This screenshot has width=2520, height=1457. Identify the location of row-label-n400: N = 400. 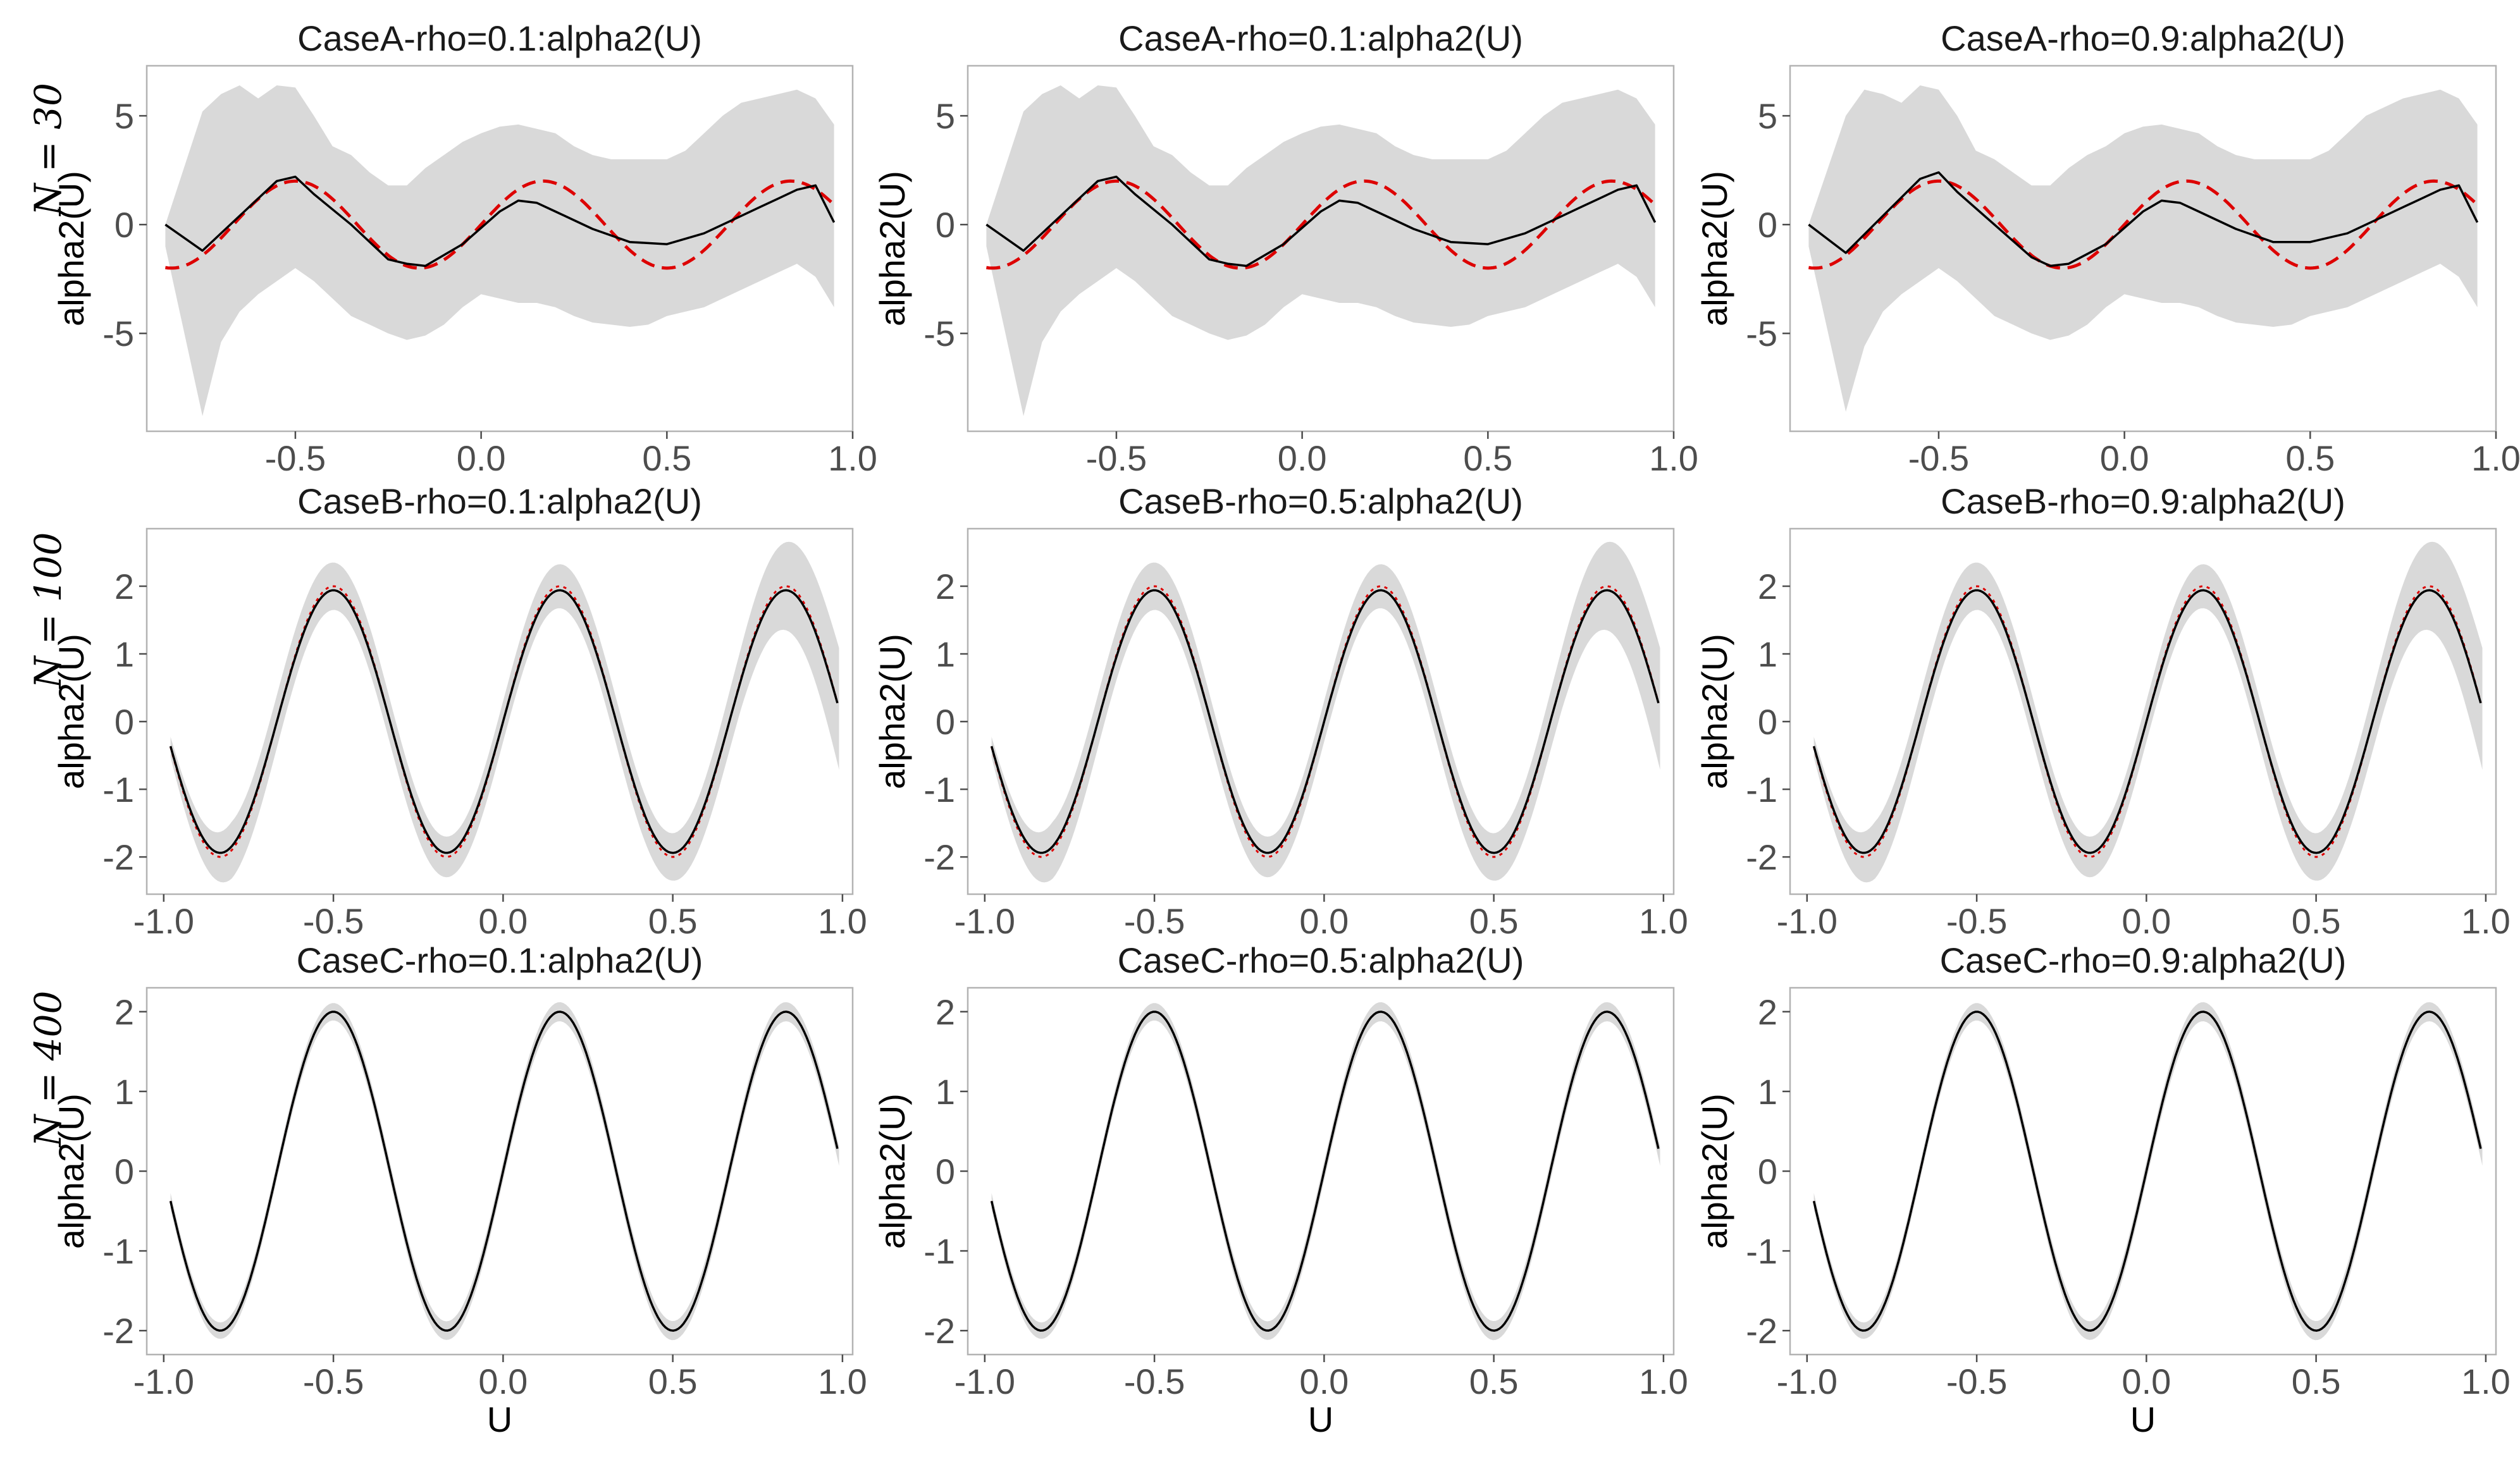
(48, 1069).